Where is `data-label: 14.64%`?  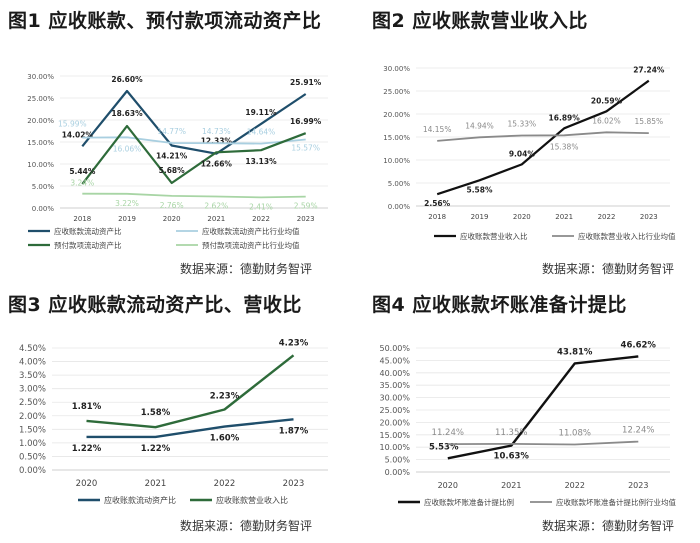
data-label: 14.64% is located at coordinates (261, 132).